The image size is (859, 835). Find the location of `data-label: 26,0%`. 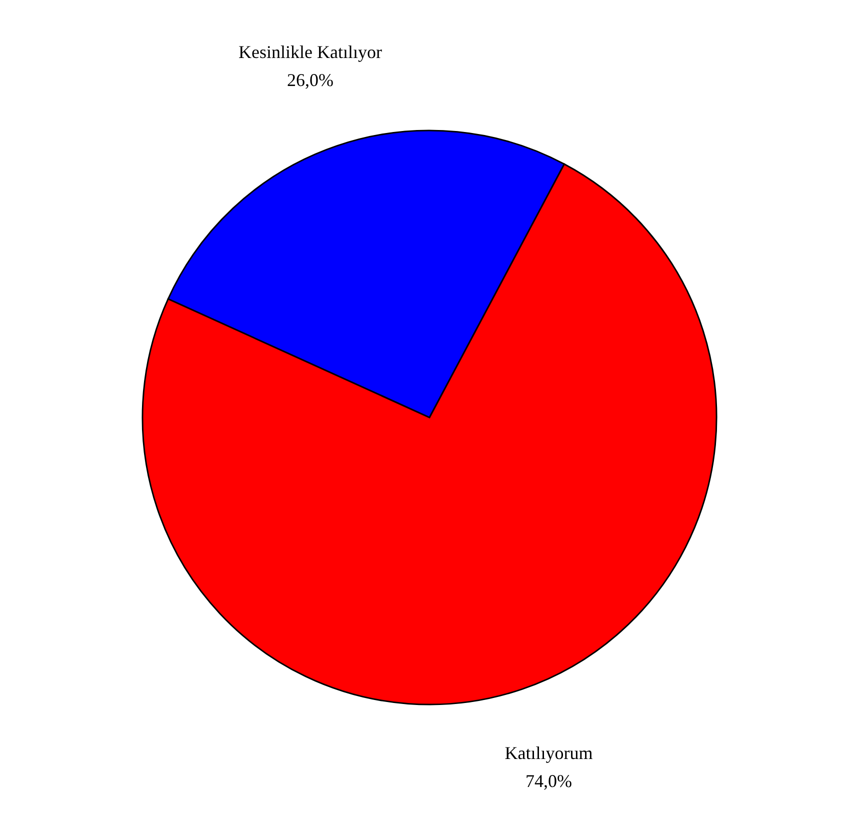

data-label: 26,0% is located at coordinates (310, 80).